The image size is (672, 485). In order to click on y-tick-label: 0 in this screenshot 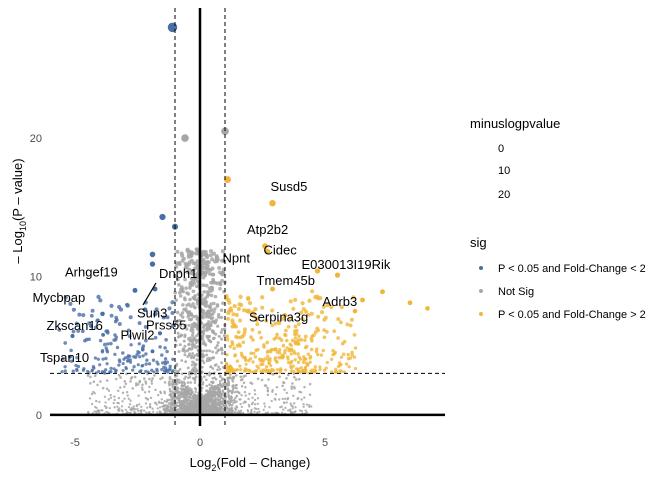, I will do `click(39, 416)`.